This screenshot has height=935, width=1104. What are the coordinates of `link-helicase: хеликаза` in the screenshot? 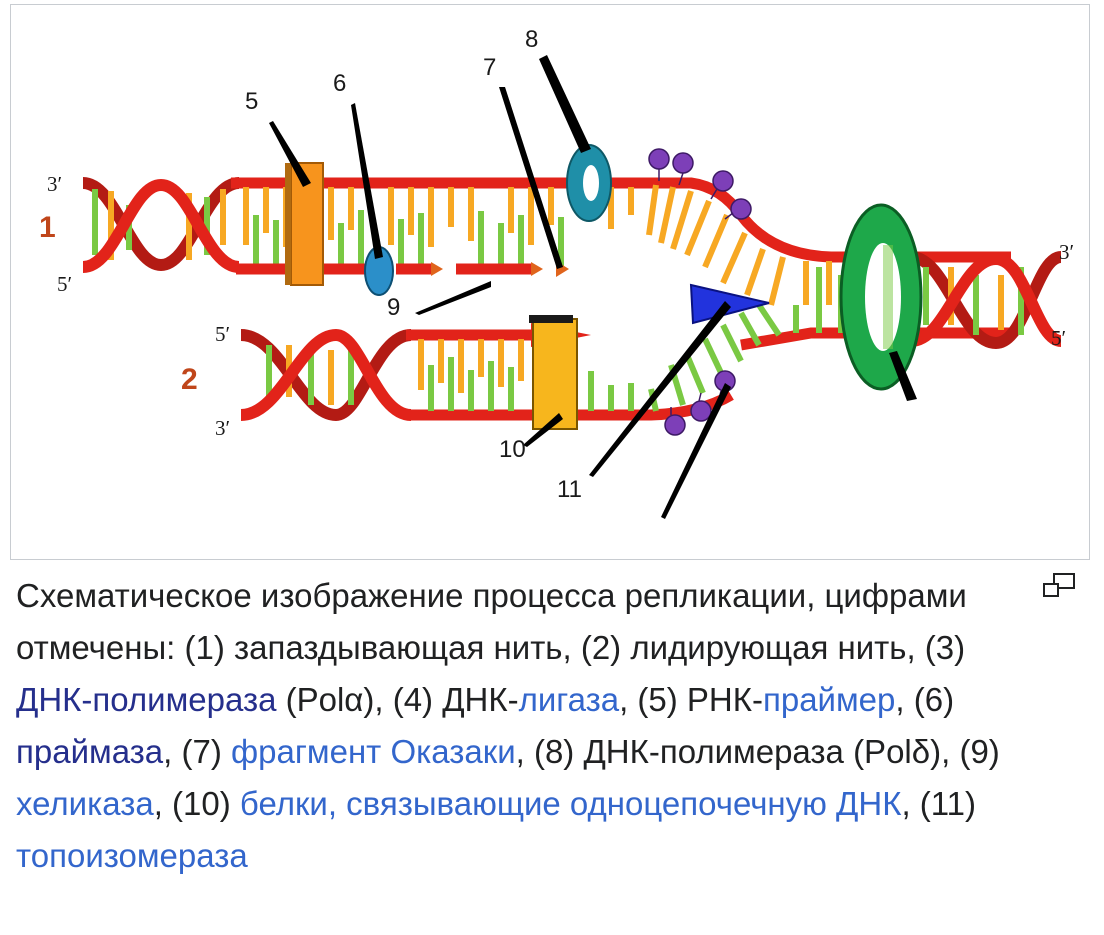 It's located at (85, 803).